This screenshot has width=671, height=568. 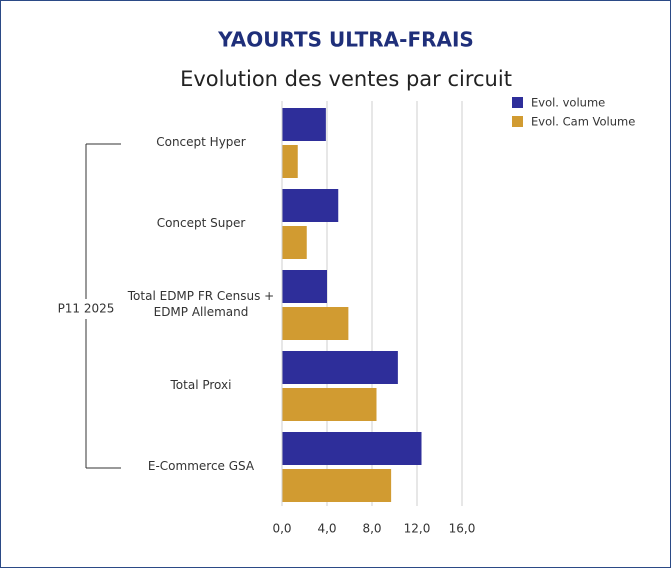 What do you see at coordinates (201, 465) in the screenshot?
I see `y-tick-label: E-Commerce GSA` at bounding box center [201, 465].